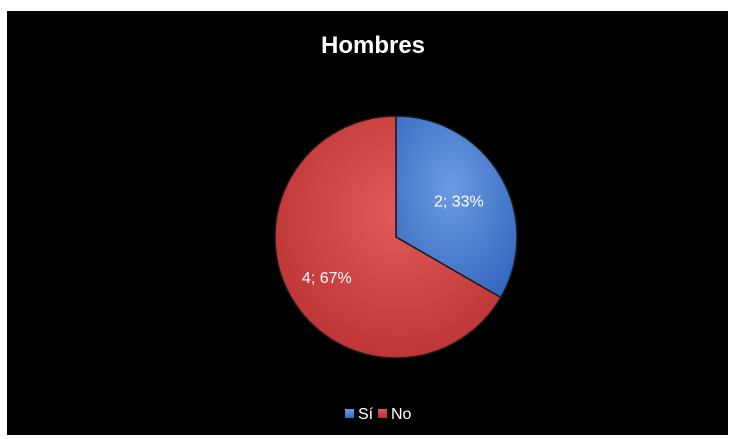  I want to click on data-labels: 2; 33% 4; 67%, so click(393, 240).